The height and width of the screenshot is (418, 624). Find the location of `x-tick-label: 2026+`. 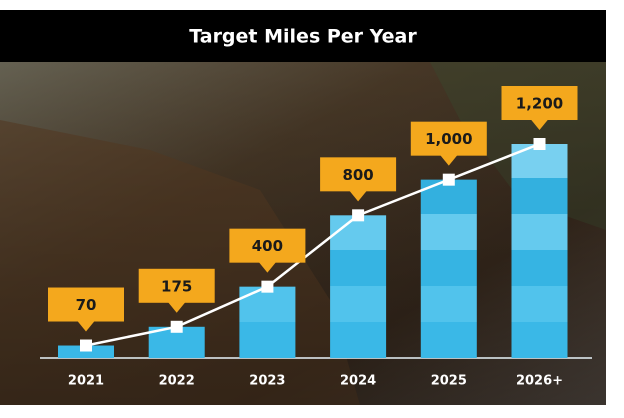

x-tick-label: 2026+ is located at coordinates (539, 381).